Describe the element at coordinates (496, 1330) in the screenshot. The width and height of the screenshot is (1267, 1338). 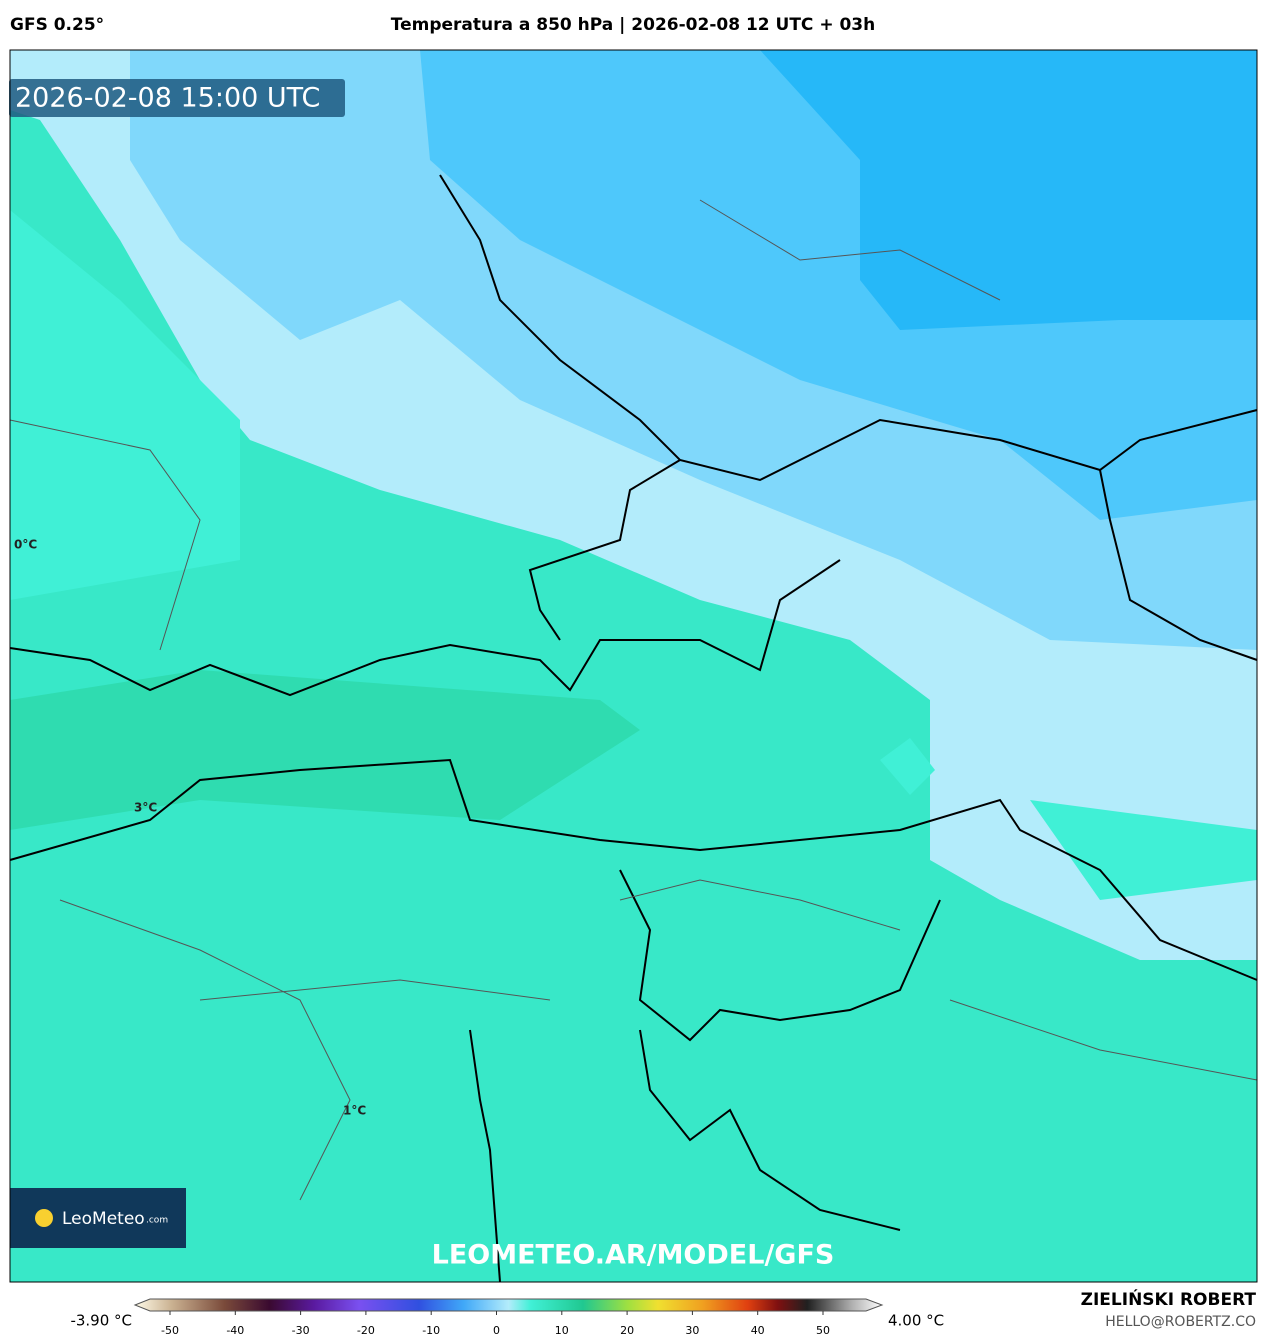
I see `colorbar-tick-label: 0` at that location.